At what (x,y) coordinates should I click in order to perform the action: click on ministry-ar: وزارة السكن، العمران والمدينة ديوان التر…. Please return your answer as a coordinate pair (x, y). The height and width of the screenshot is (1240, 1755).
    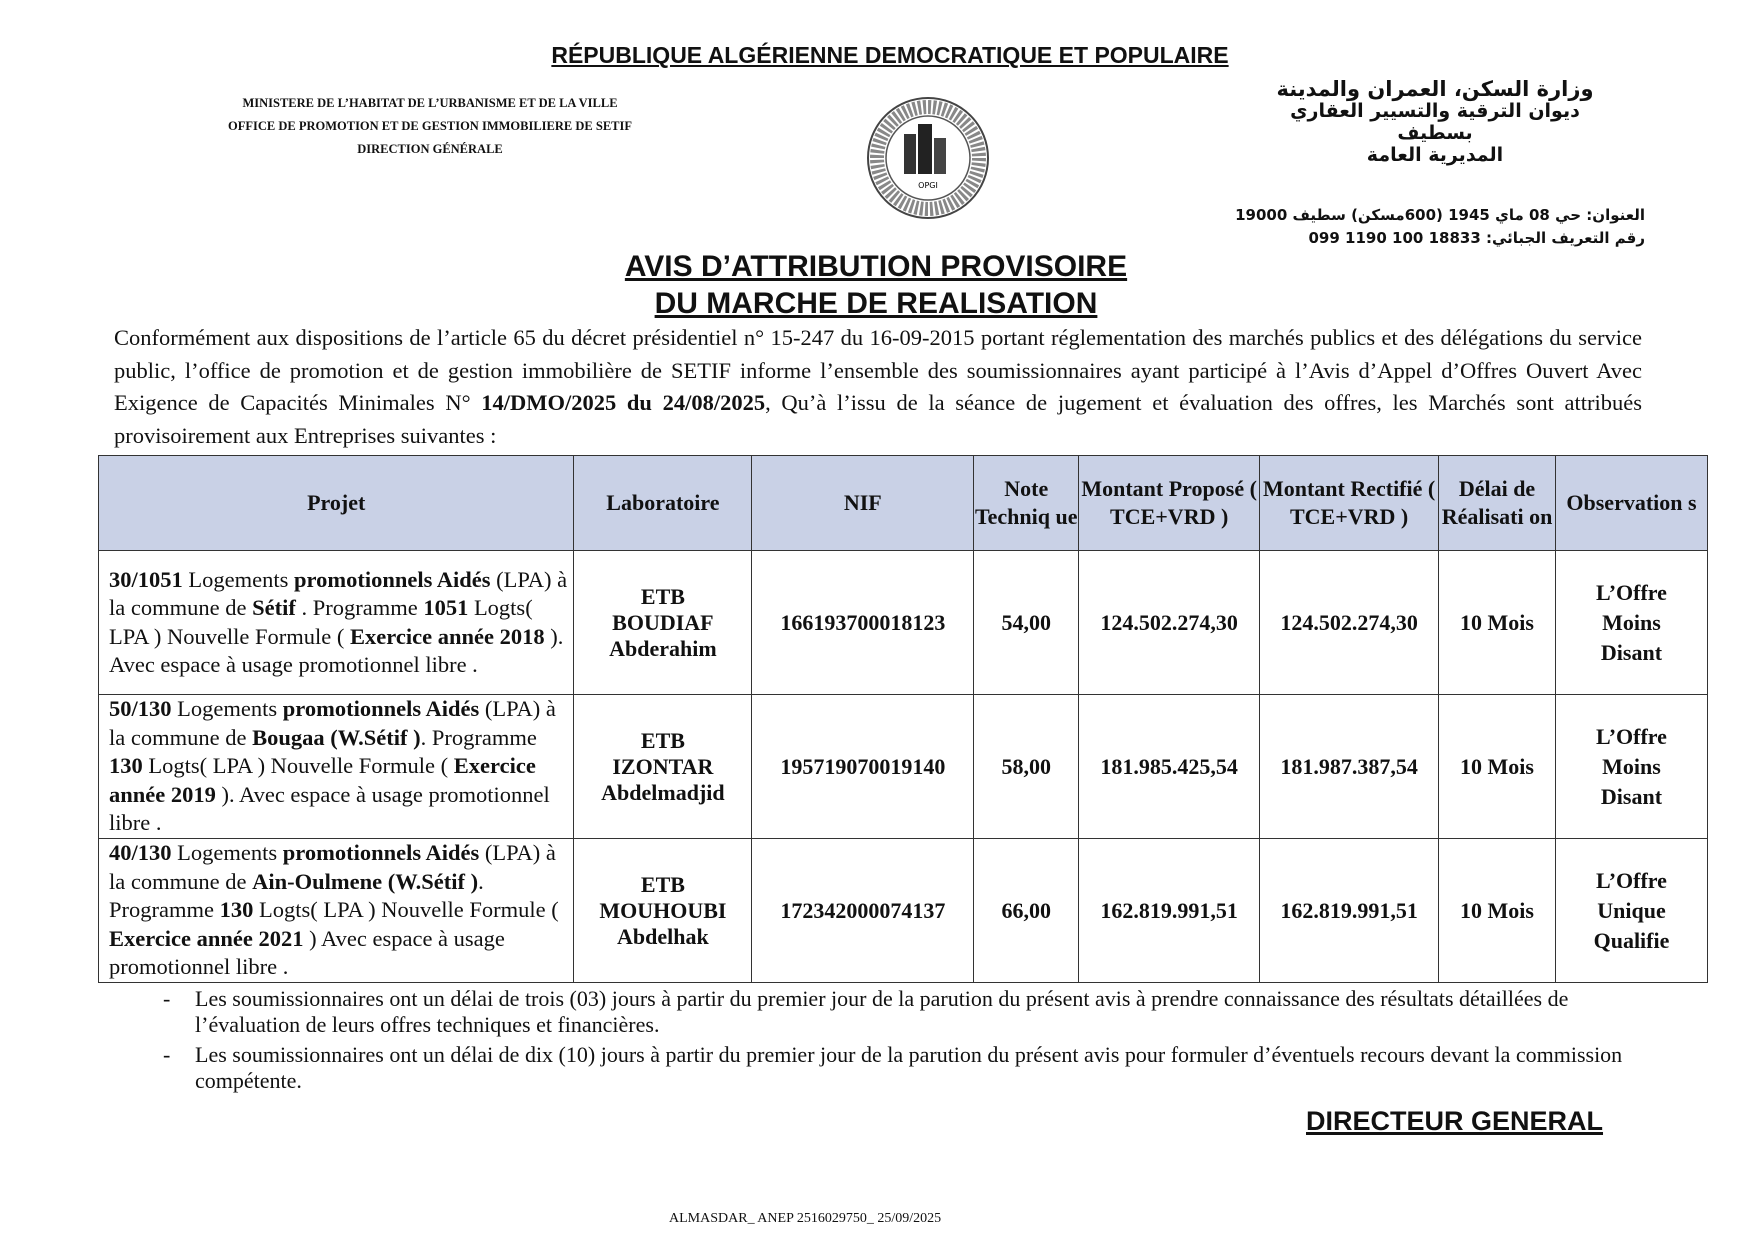
    Looking at the image, I should click on (1435, 122).